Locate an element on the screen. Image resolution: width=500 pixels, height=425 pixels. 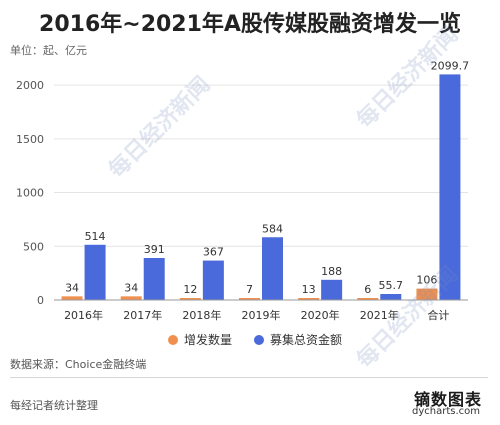
y-tick-label: 500 is located at coordinates (33, 246).